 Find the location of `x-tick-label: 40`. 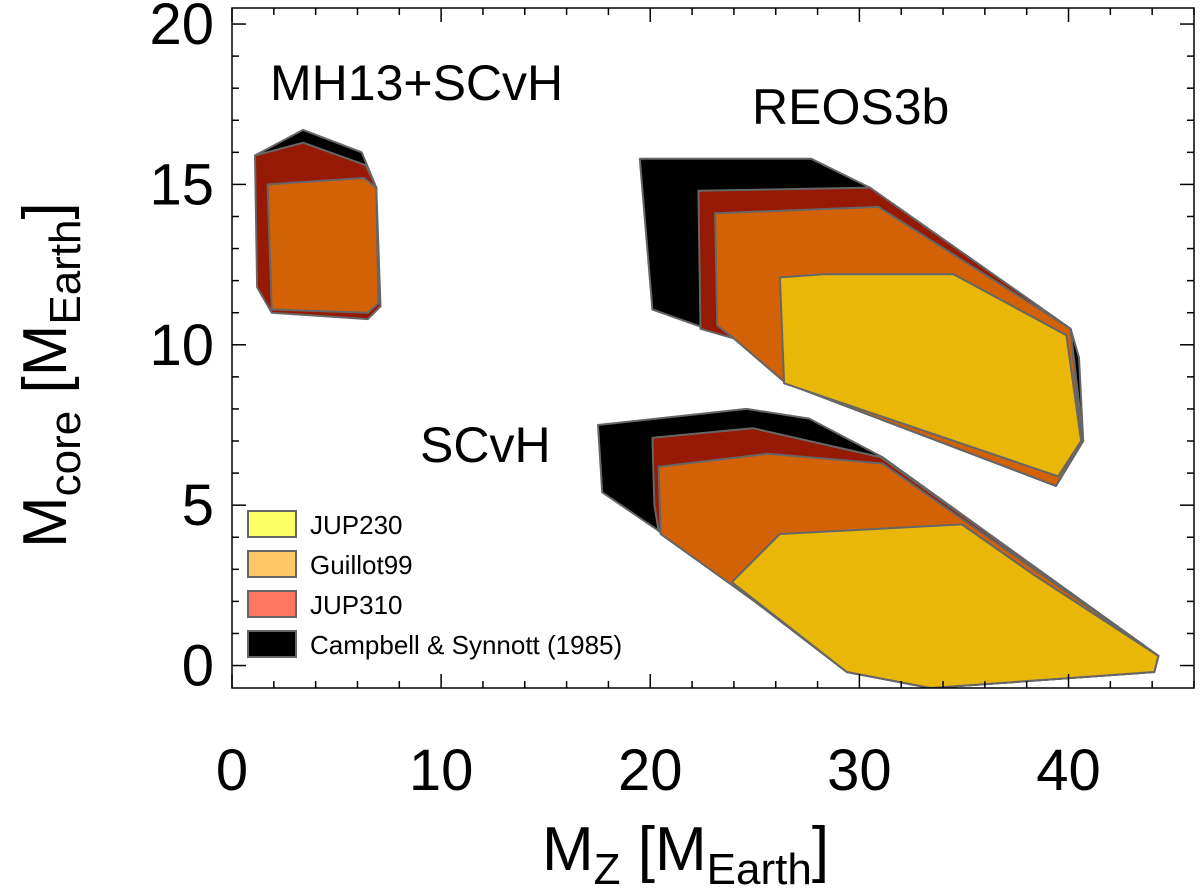

x-tick-label: 40 is located at coordinates (1068, 770).